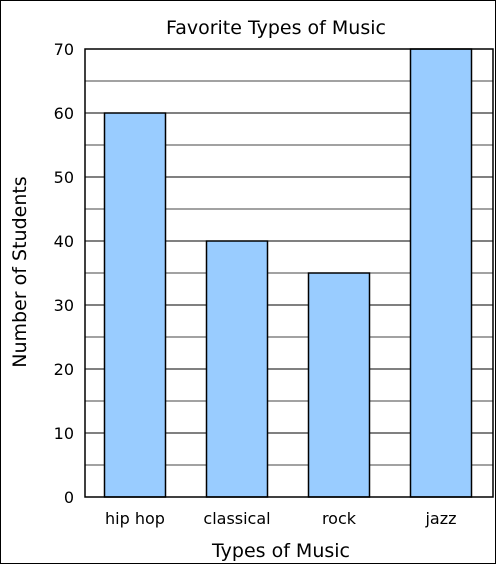 This screenshot has height=564, width=496. I want to click on y-tick-label: 40, so click(64, 241).